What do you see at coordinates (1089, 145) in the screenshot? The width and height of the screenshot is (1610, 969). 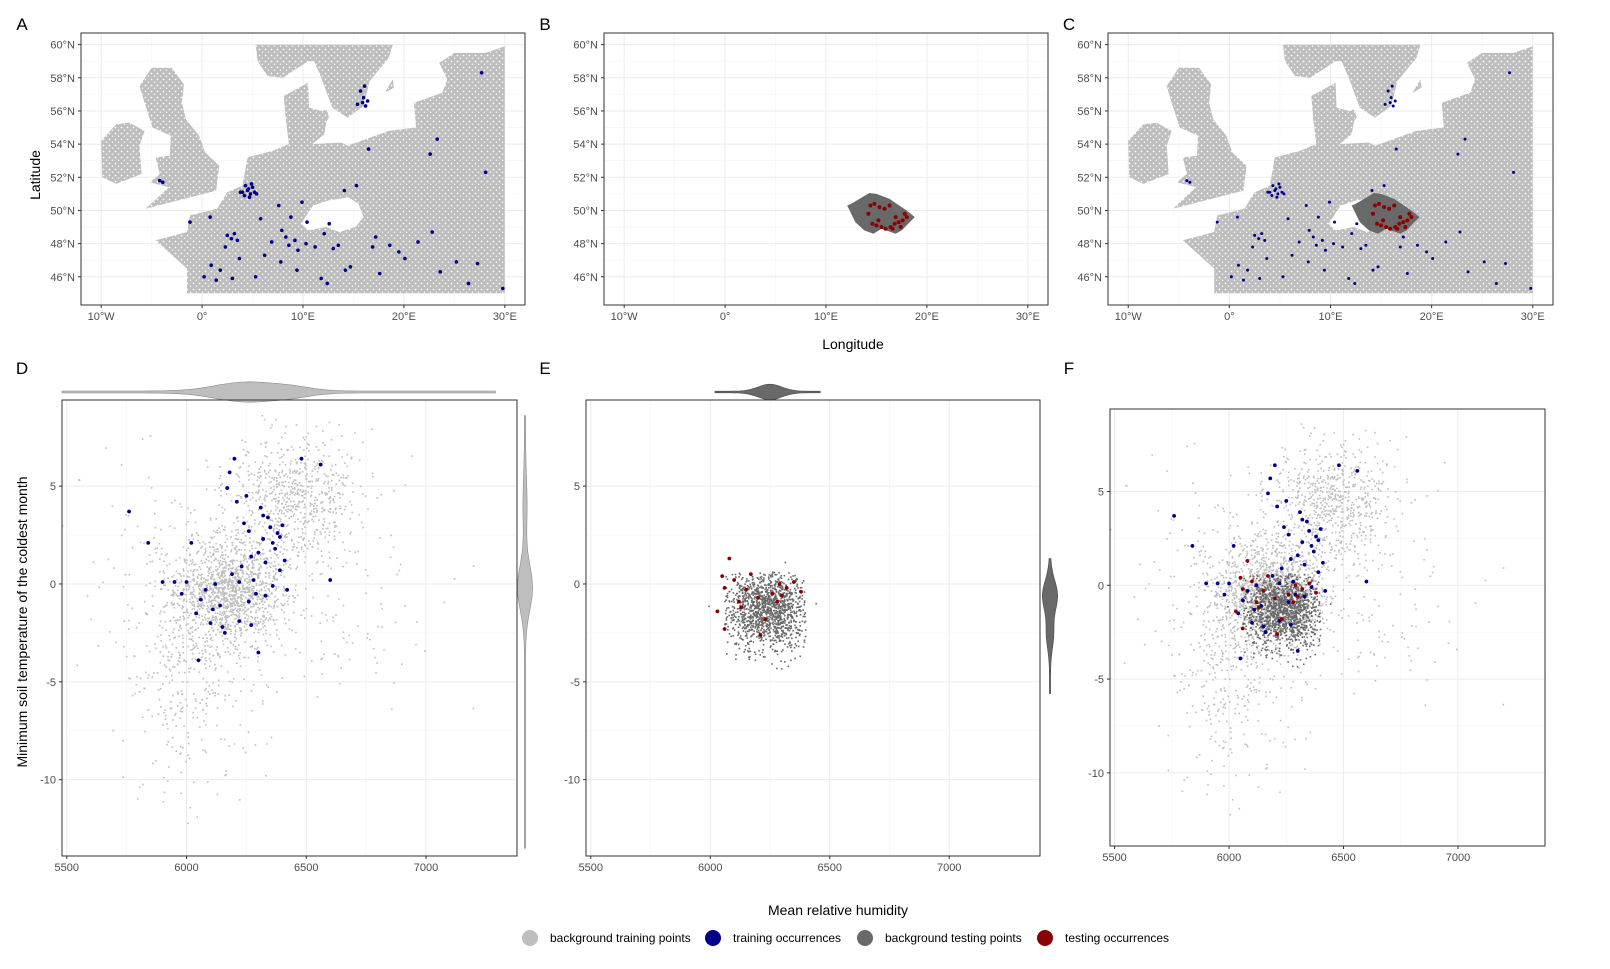 I see `y-tick-label: 54°N` at bounding box center [1089, 145].